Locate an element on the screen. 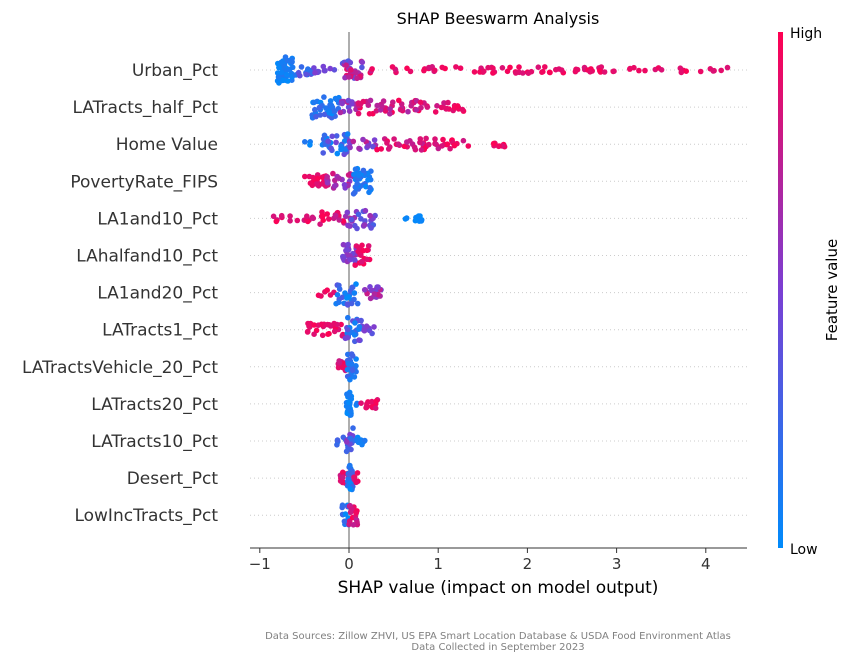 Image resolution: width=852 pixels, height=663 pixels. feature-label: LATracts20_Pct is located at coordinates (154, 405).